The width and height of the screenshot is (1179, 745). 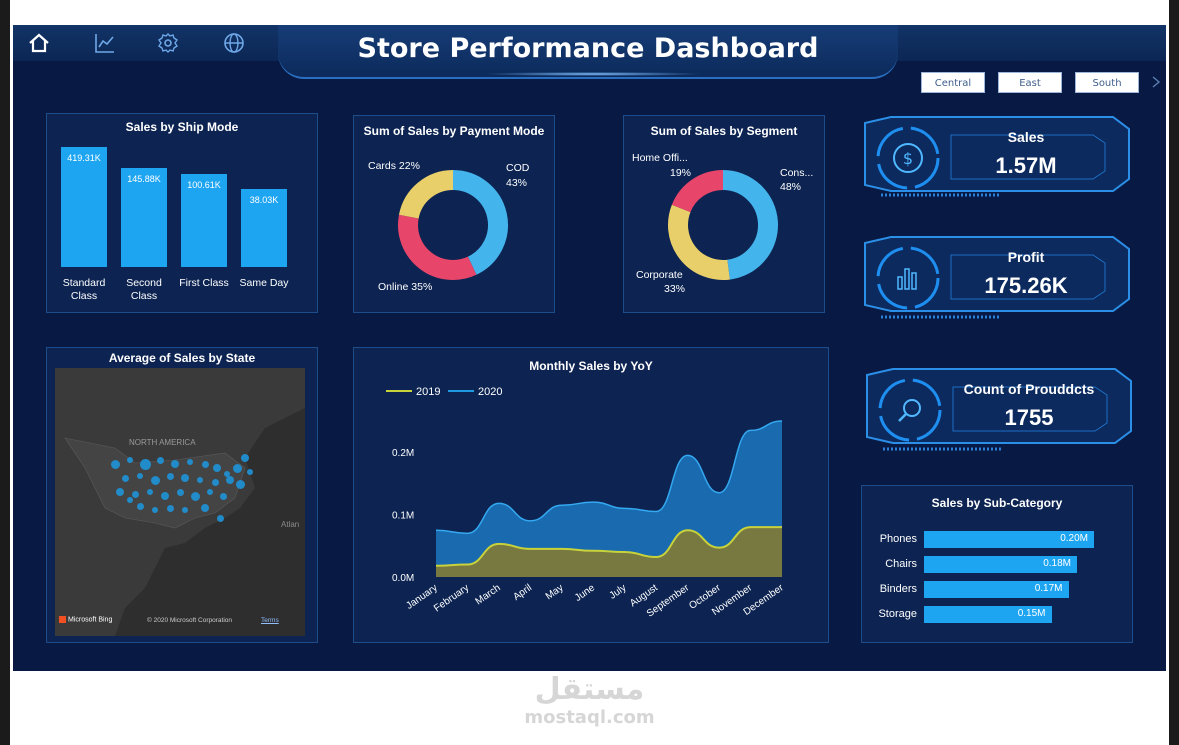 I want to click on count-kpi-label: Count of Prouddcts, so click(x=1029, y=389).